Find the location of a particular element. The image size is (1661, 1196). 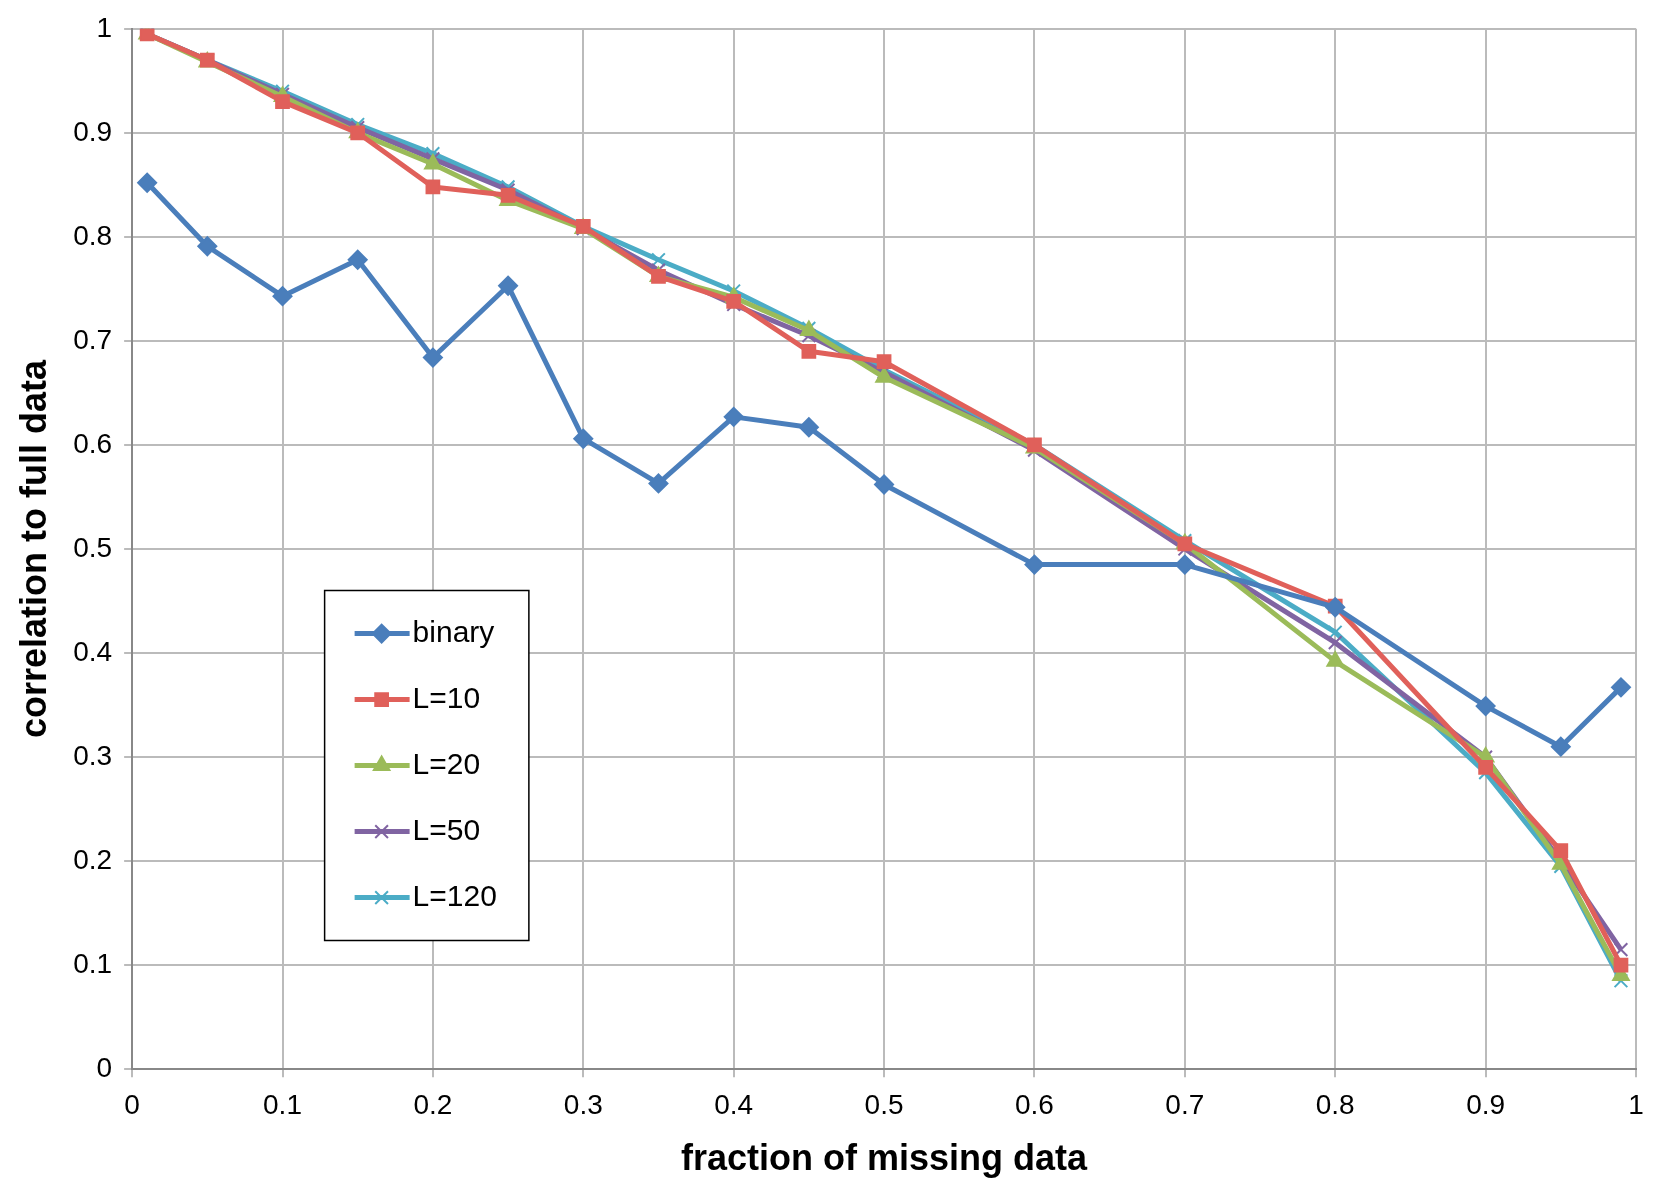

x-tick-label: 0.6 is located at coordinates (1034, 1104).